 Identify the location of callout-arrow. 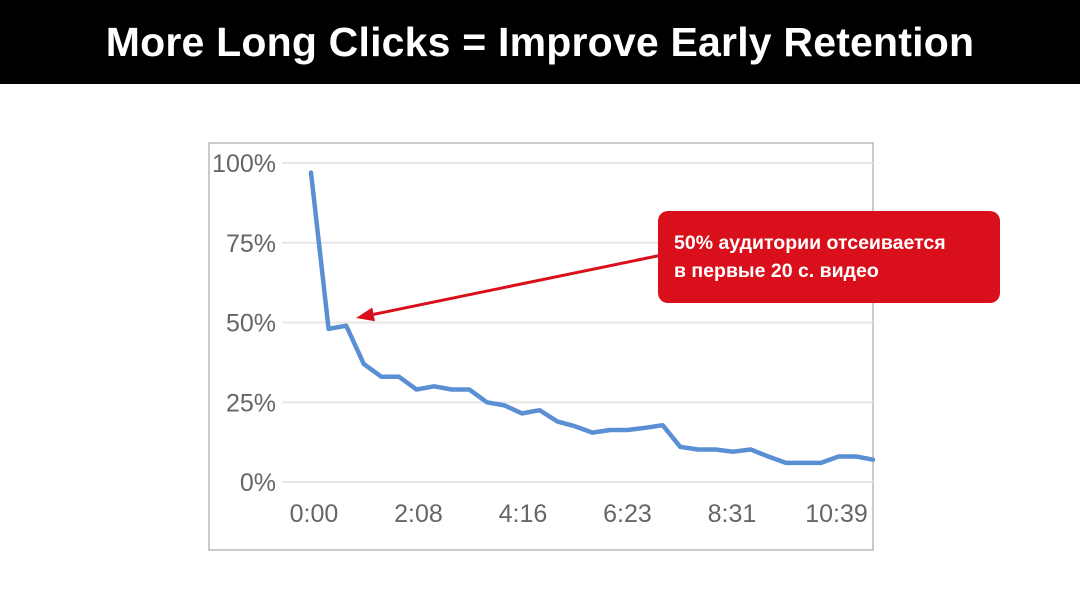
(509, 287).